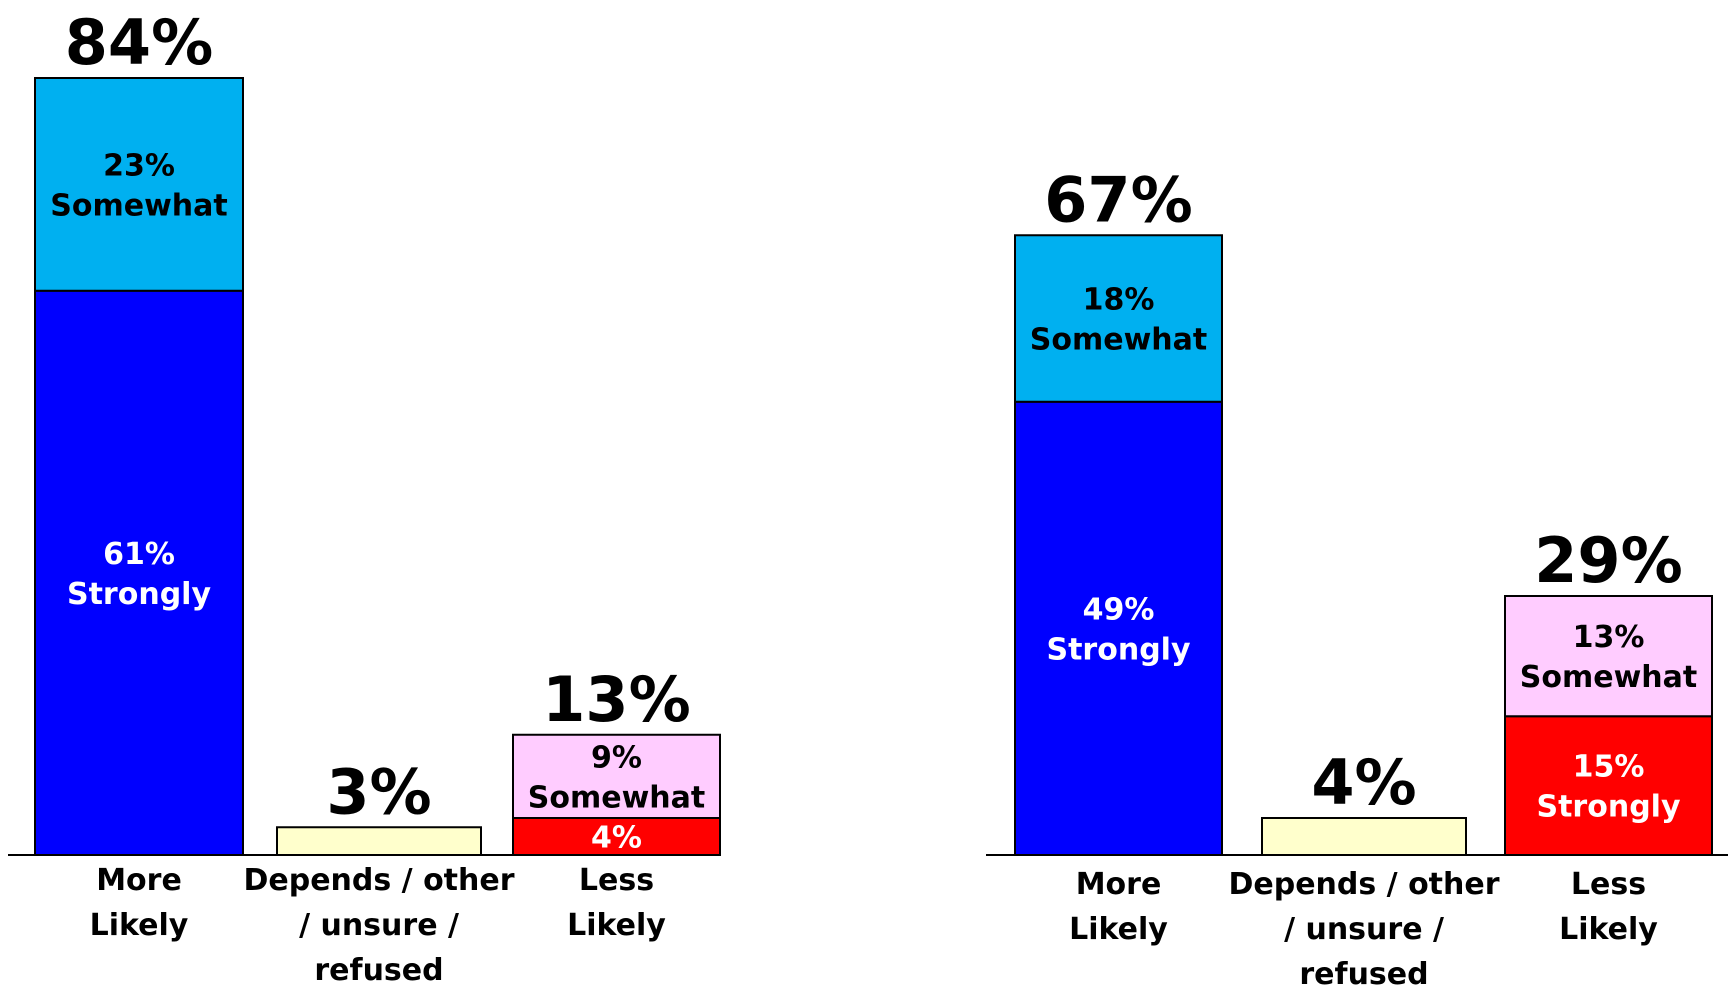 The image size is (1730, 993). I want to click on segment-label-less-likely-somewhat: 13%, so click(1609, 637).